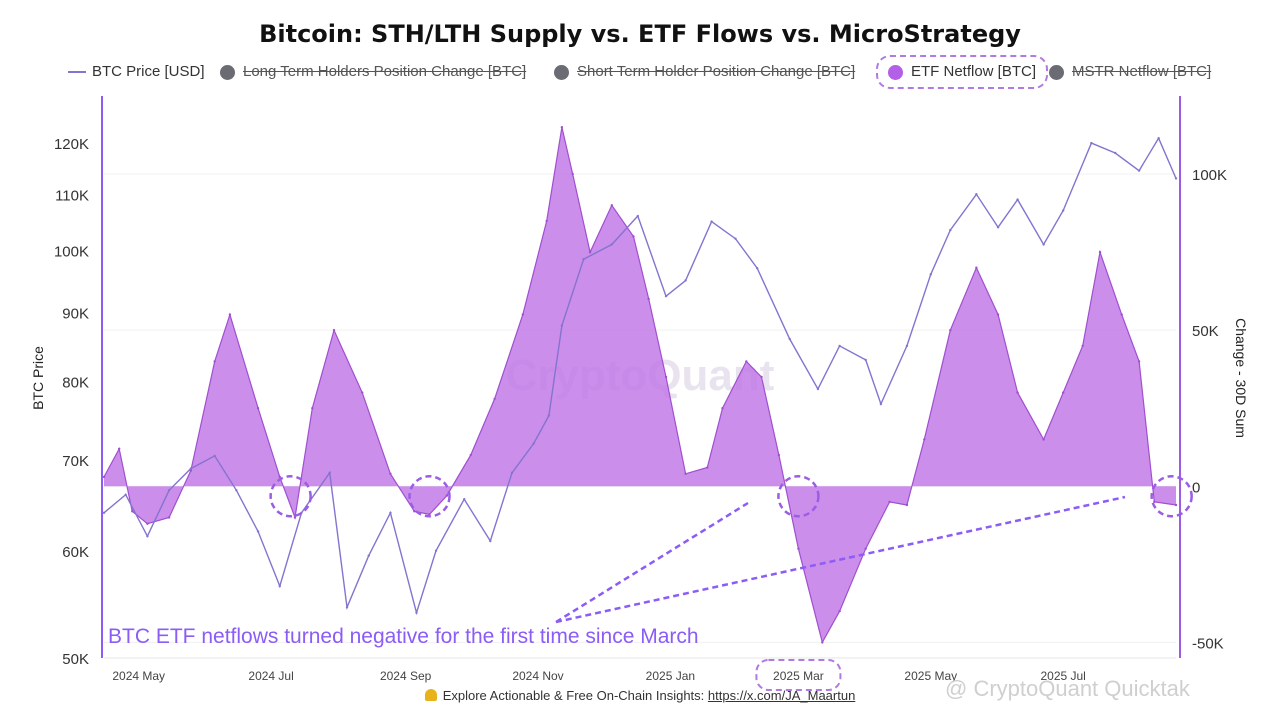 This screenshot has width=1280, height=720. Describe the element at coordinates (148, 71) in the screenshot. I see `legend-label: BTC Price [USD]` at that location.